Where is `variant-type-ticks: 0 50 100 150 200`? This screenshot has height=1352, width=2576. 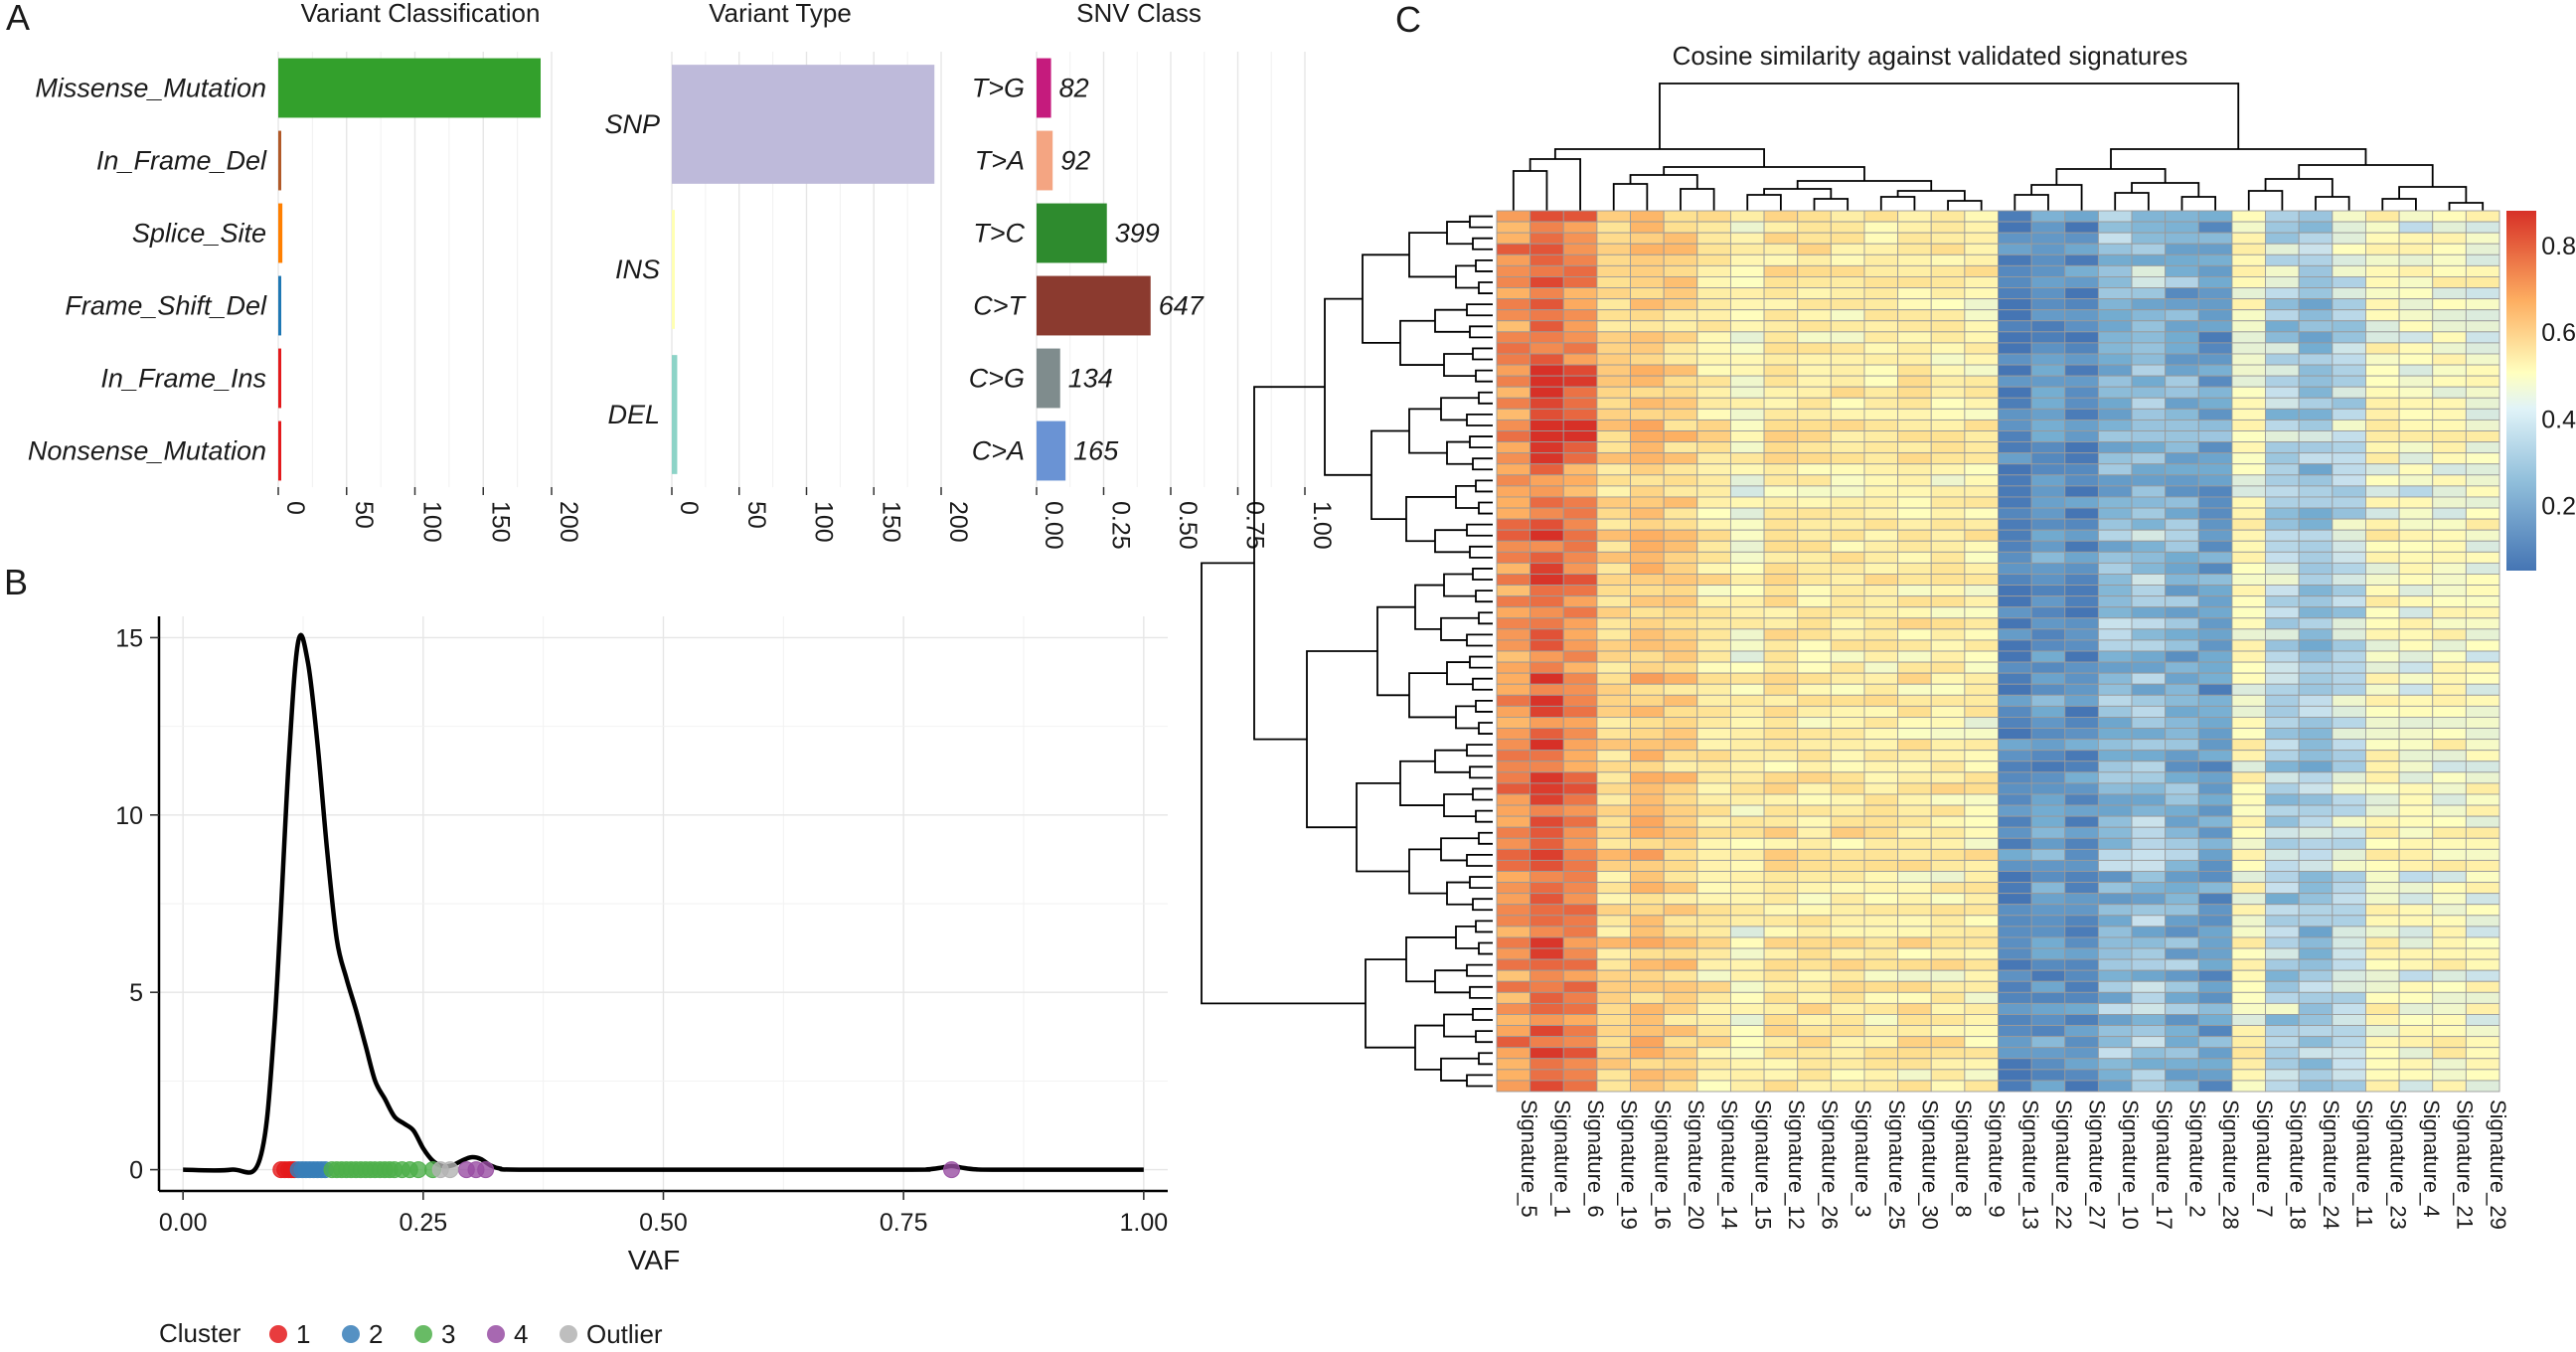
variant-type-ticks: 0 50 100 150 200 is located at coordinates (821, 515).